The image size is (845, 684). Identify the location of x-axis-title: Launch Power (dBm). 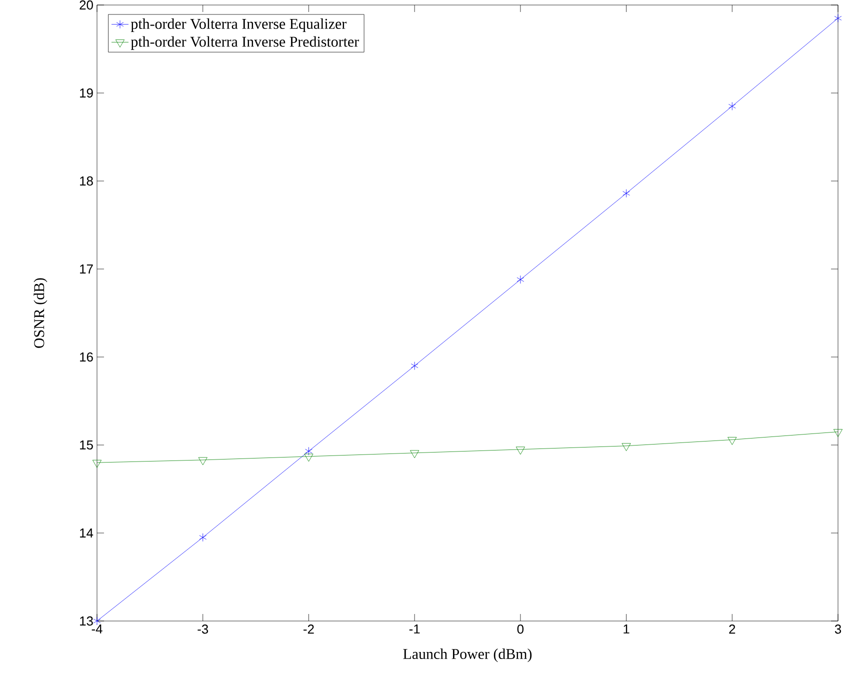
(467, 655).